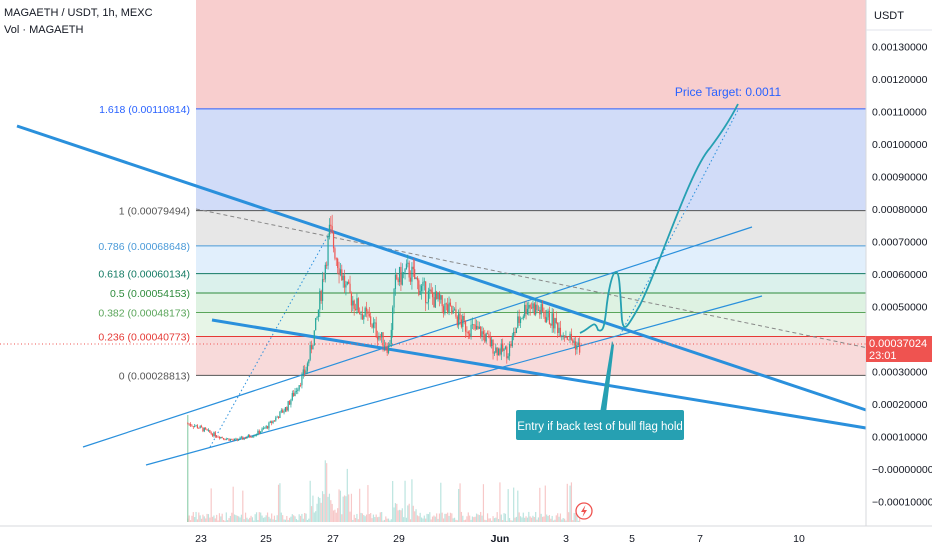 The image size is (932, 550). Describe the element at coordinates (399, 539) in the screenshot. I see `x-tick-label-3: 29` at that location.